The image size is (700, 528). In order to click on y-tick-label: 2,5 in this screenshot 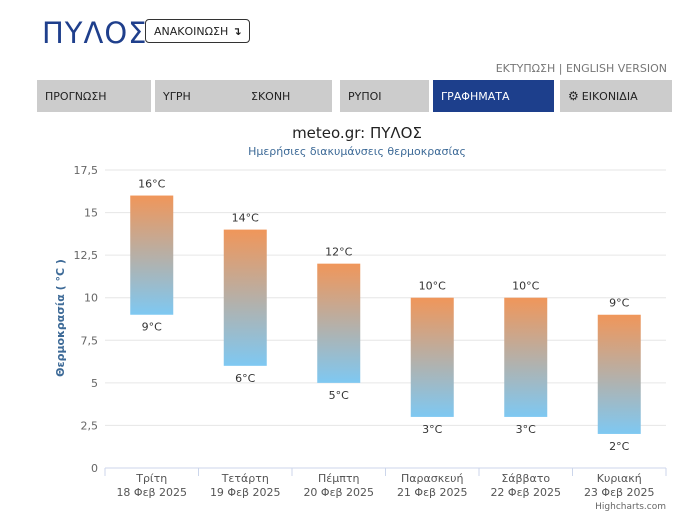, I will do `click(90, 425)`.